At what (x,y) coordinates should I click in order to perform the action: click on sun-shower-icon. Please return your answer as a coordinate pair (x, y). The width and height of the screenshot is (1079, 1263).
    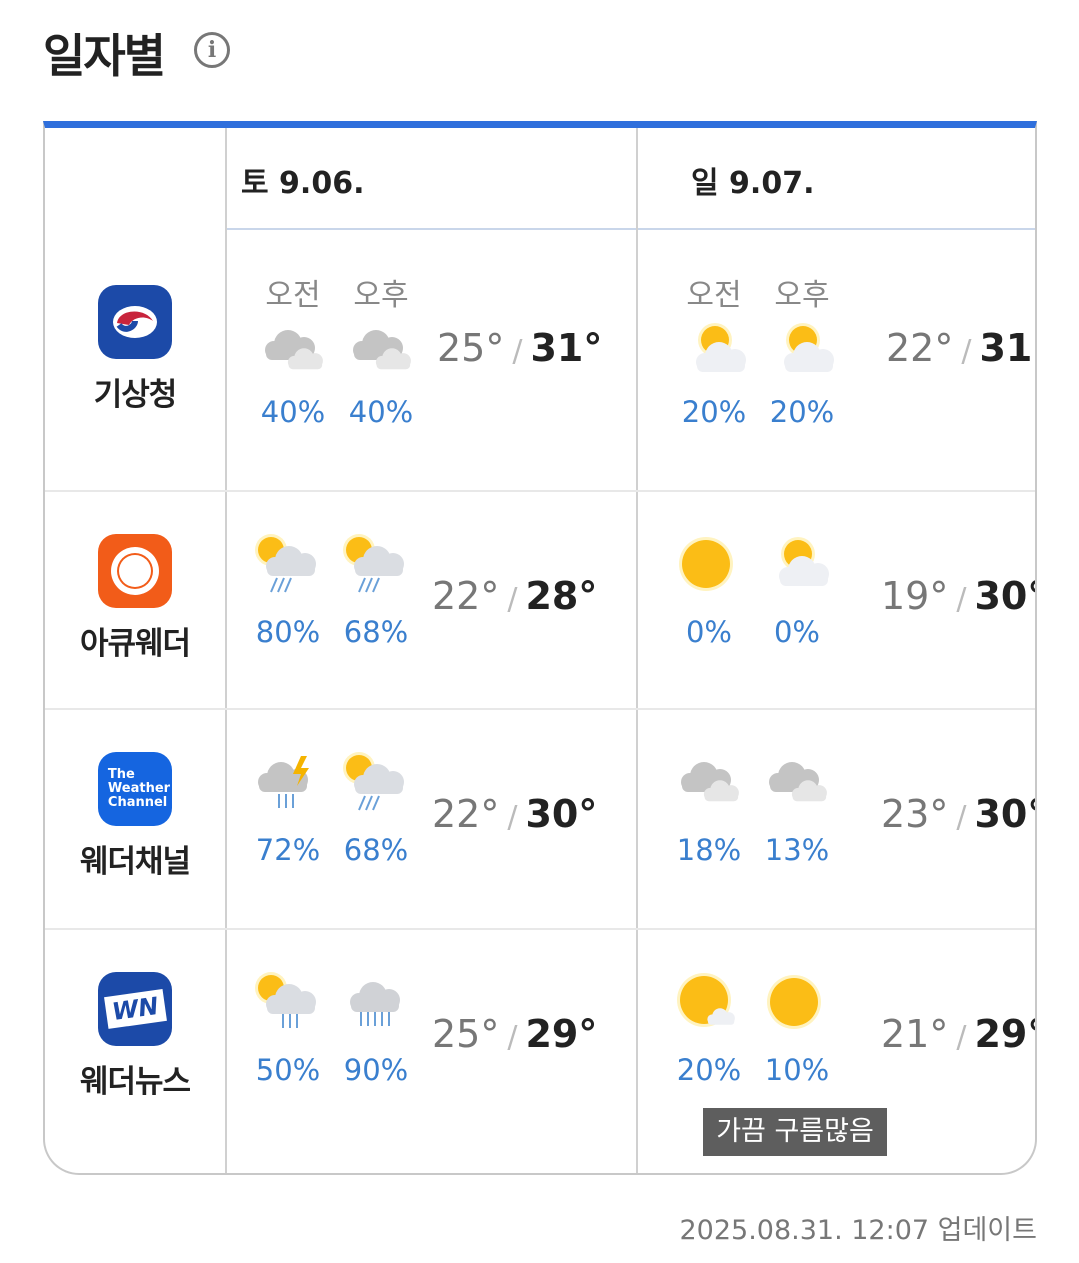
    Looking at the image, I should click on (288, 1003).